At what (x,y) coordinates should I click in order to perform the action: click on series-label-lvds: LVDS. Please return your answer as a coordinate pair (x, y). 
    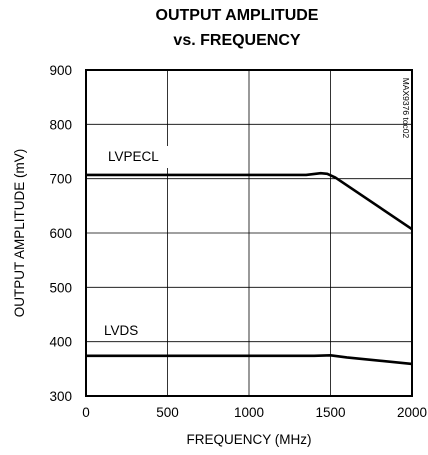
    Looking at the image, I should click on (121, 330).